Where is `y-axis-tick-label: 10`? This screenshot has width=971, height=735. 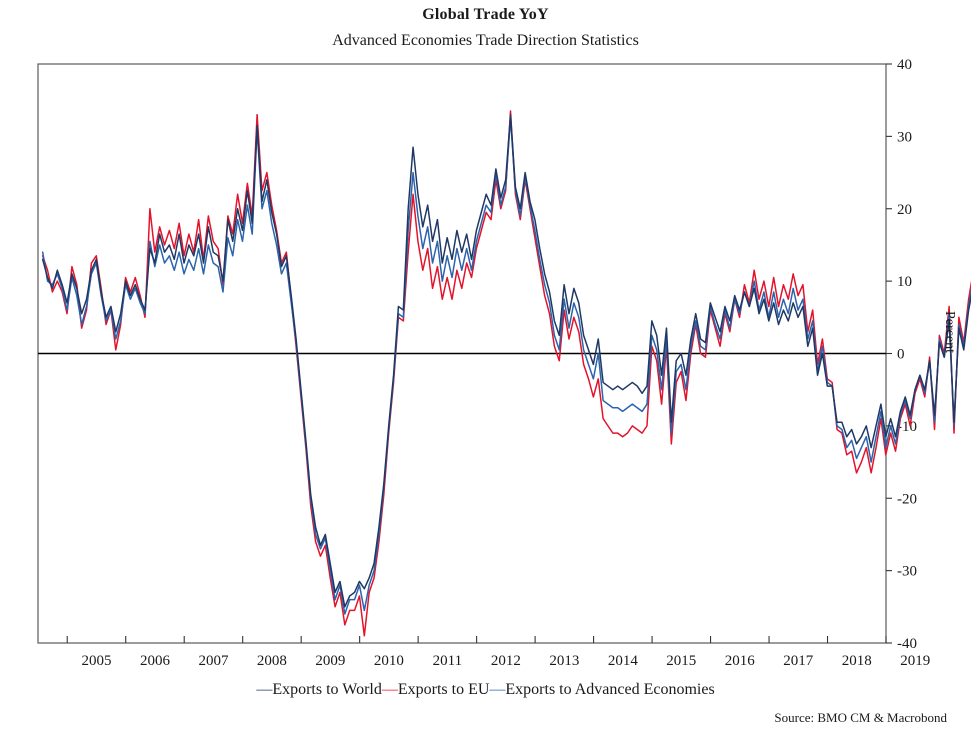 y-axis-tick-label: 10 is located at coordinates (904, 282).